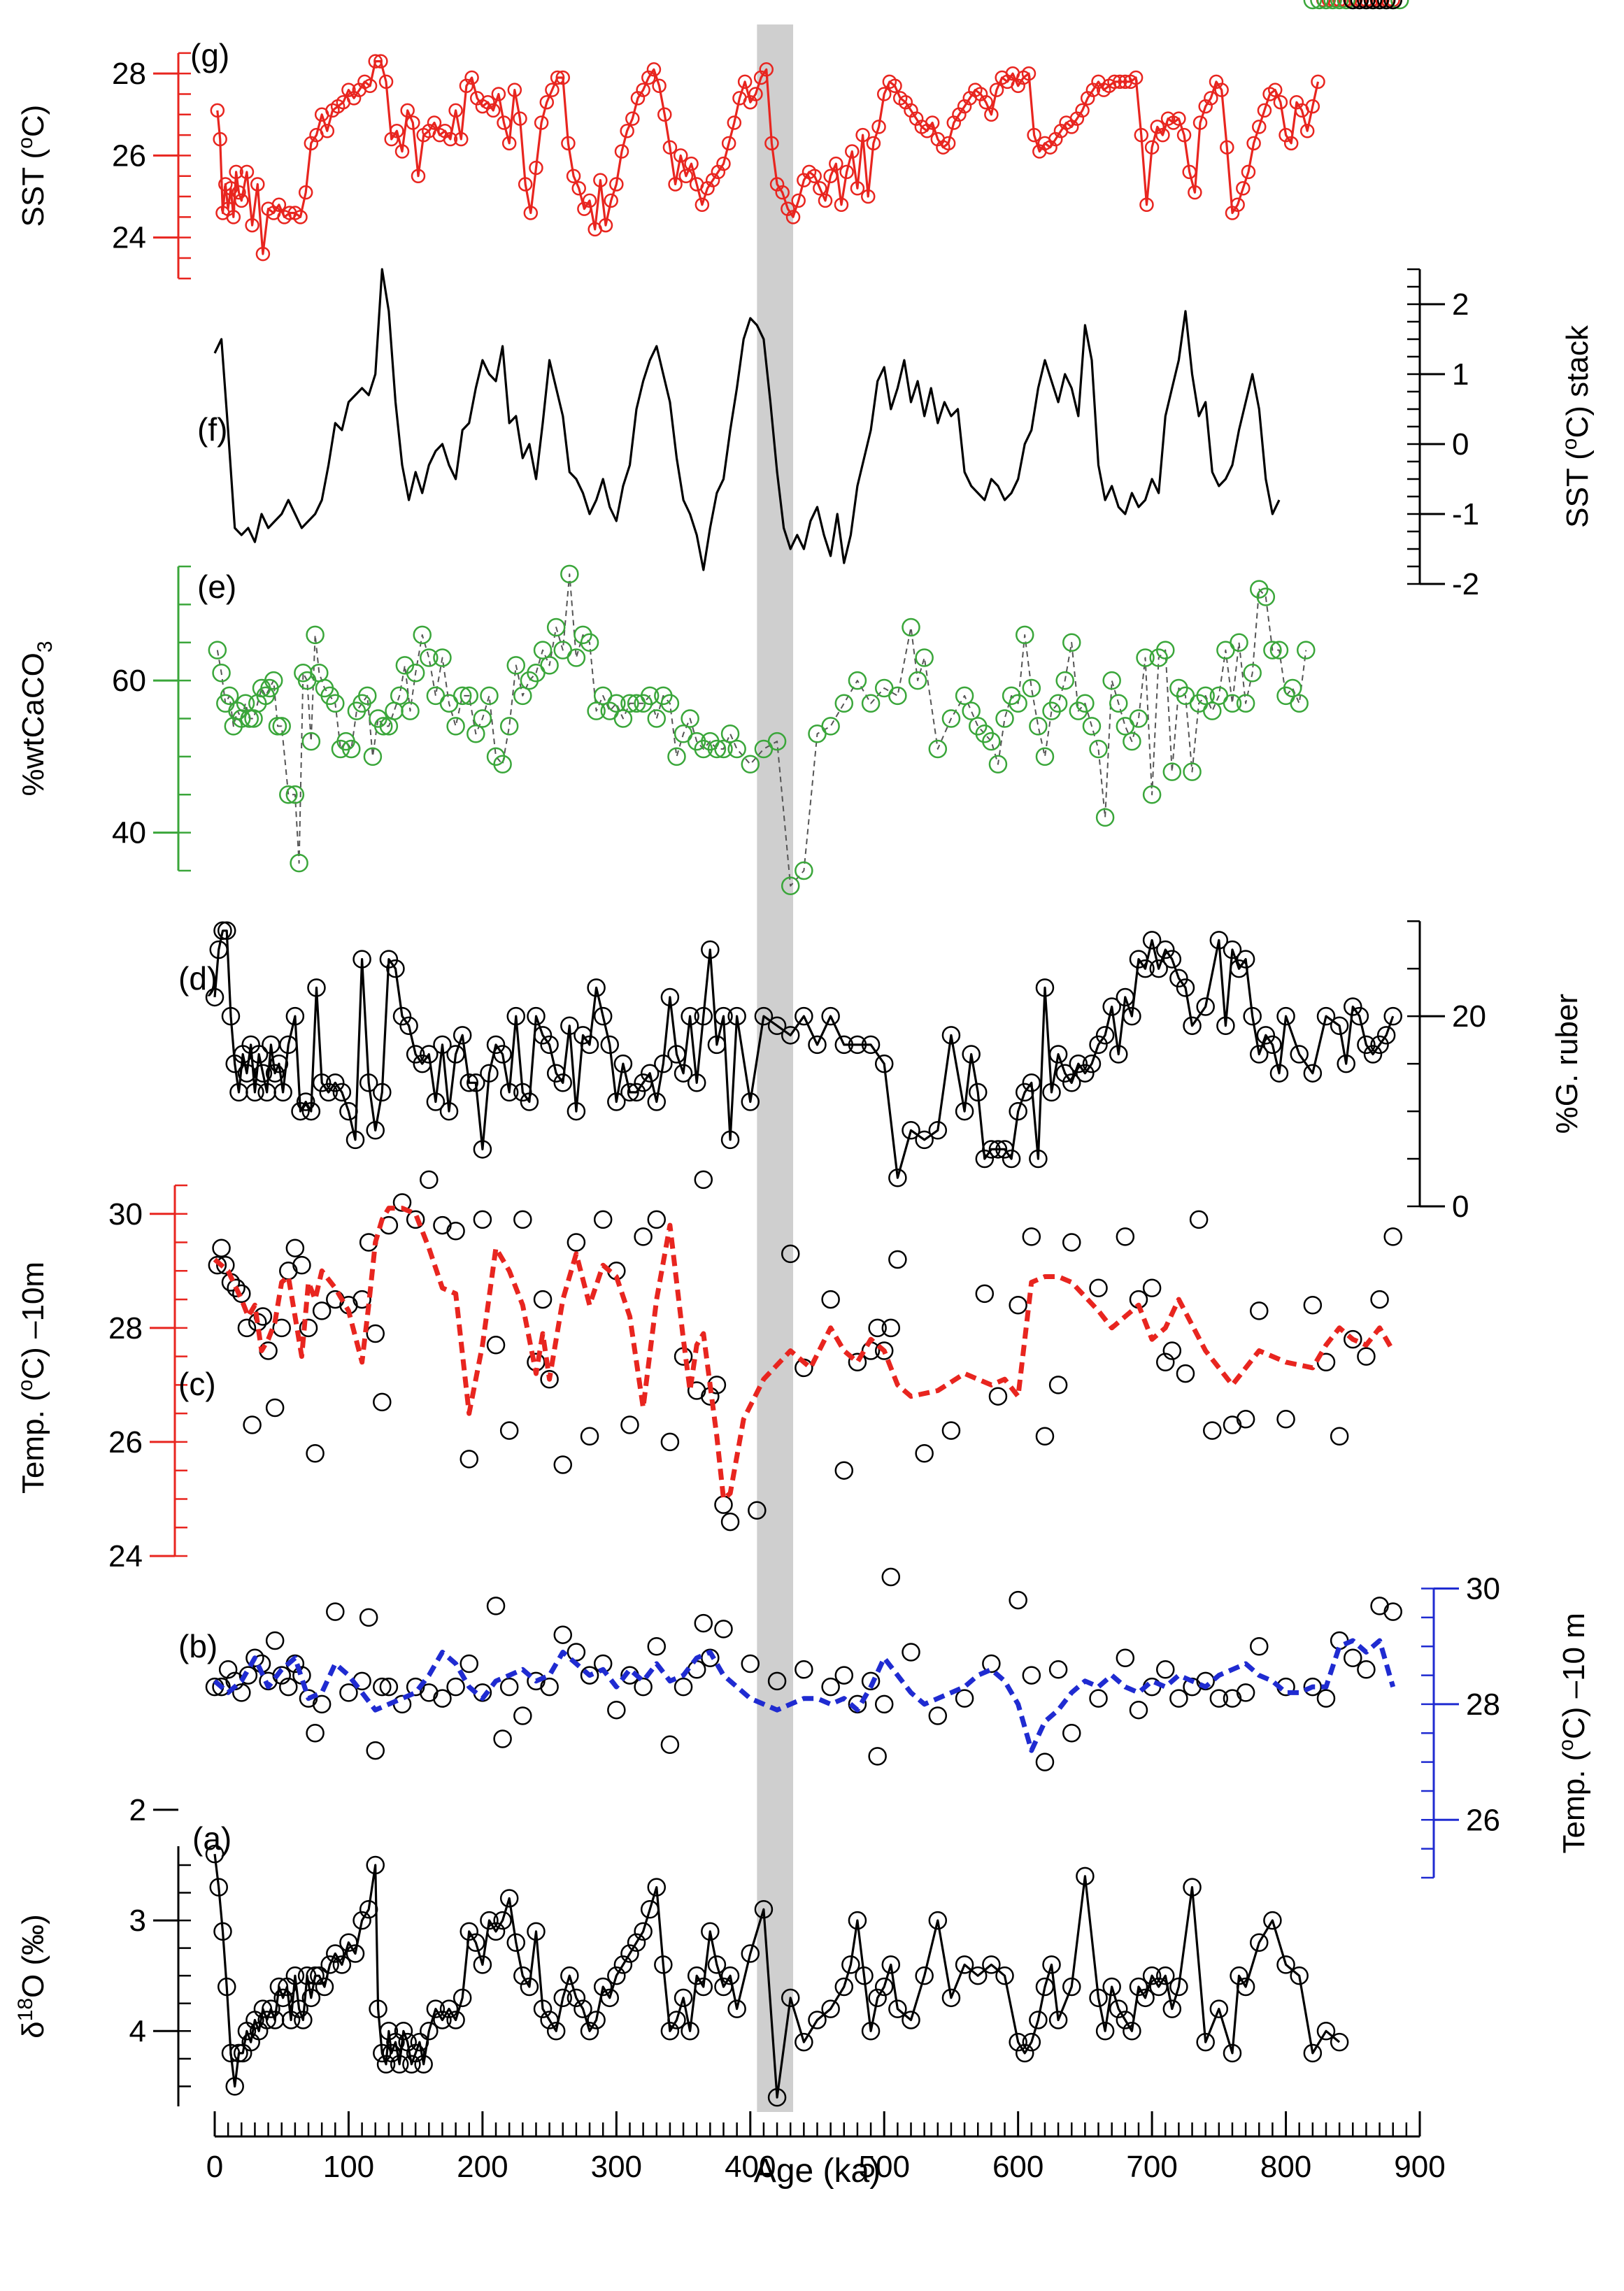  Describe the element at coordinates (33, 1956) in the screenshot. I see `y-axis-label-part: O (‰)` at that location.